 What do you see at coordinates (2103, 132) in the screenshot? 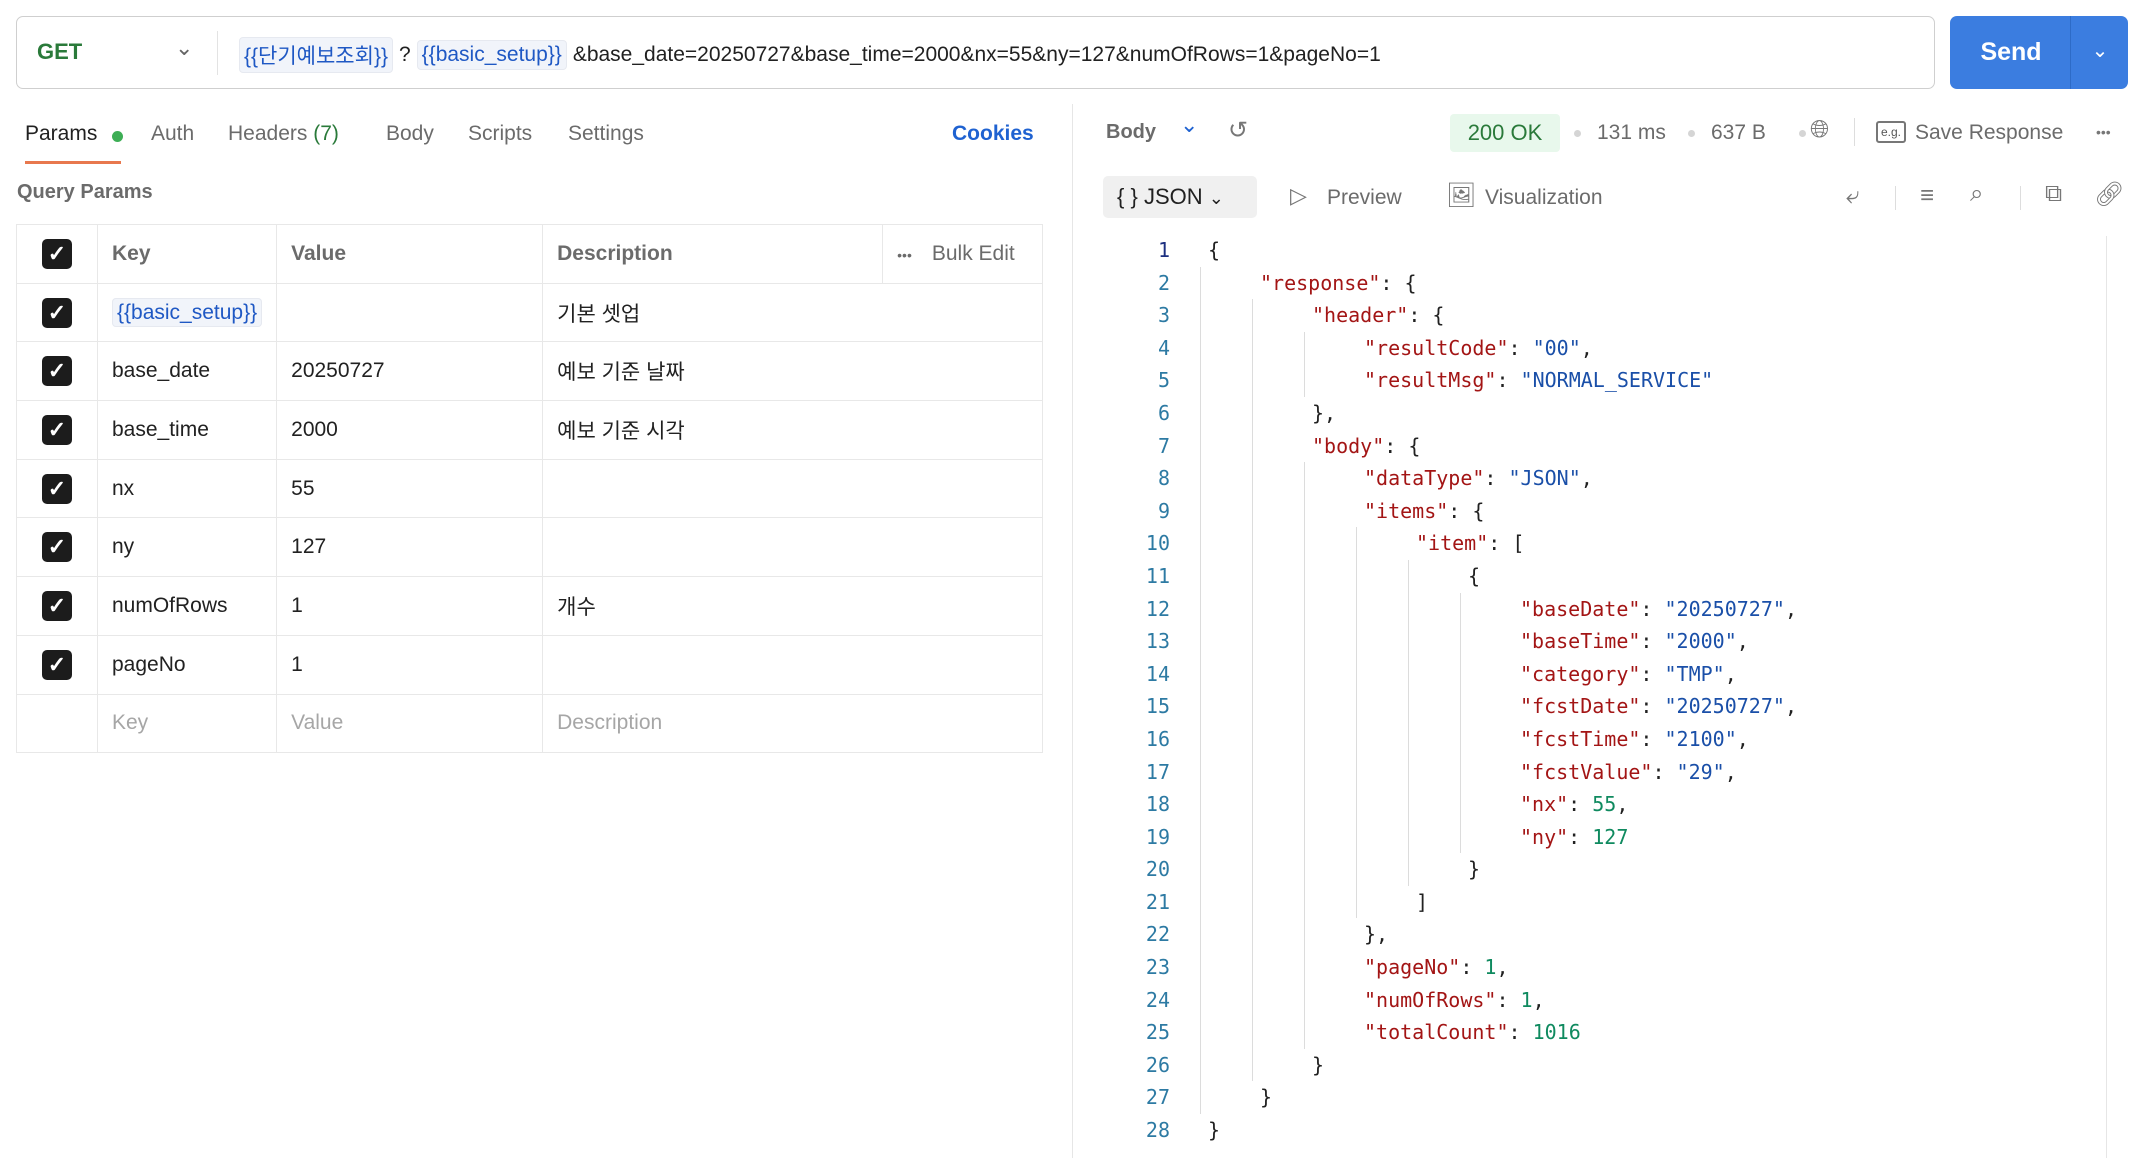
I see `more-options-icon: •••` at bounding box center [2103, 132].